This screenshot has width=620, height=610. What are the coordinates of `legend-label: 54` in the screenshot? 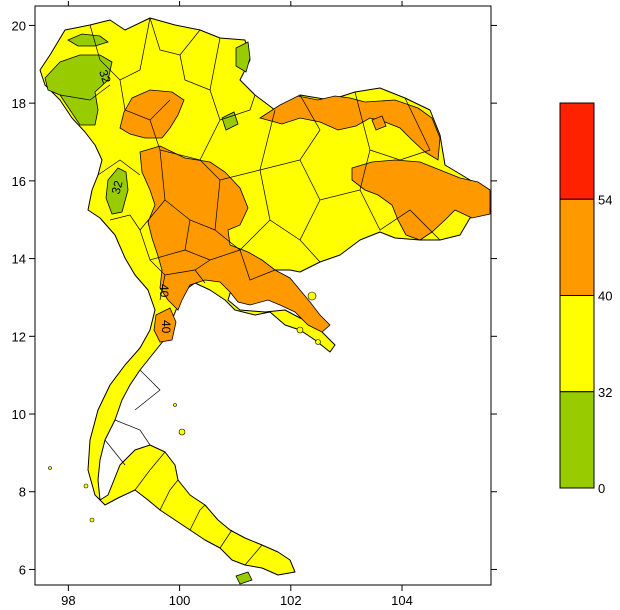 It's located at (605, 199).